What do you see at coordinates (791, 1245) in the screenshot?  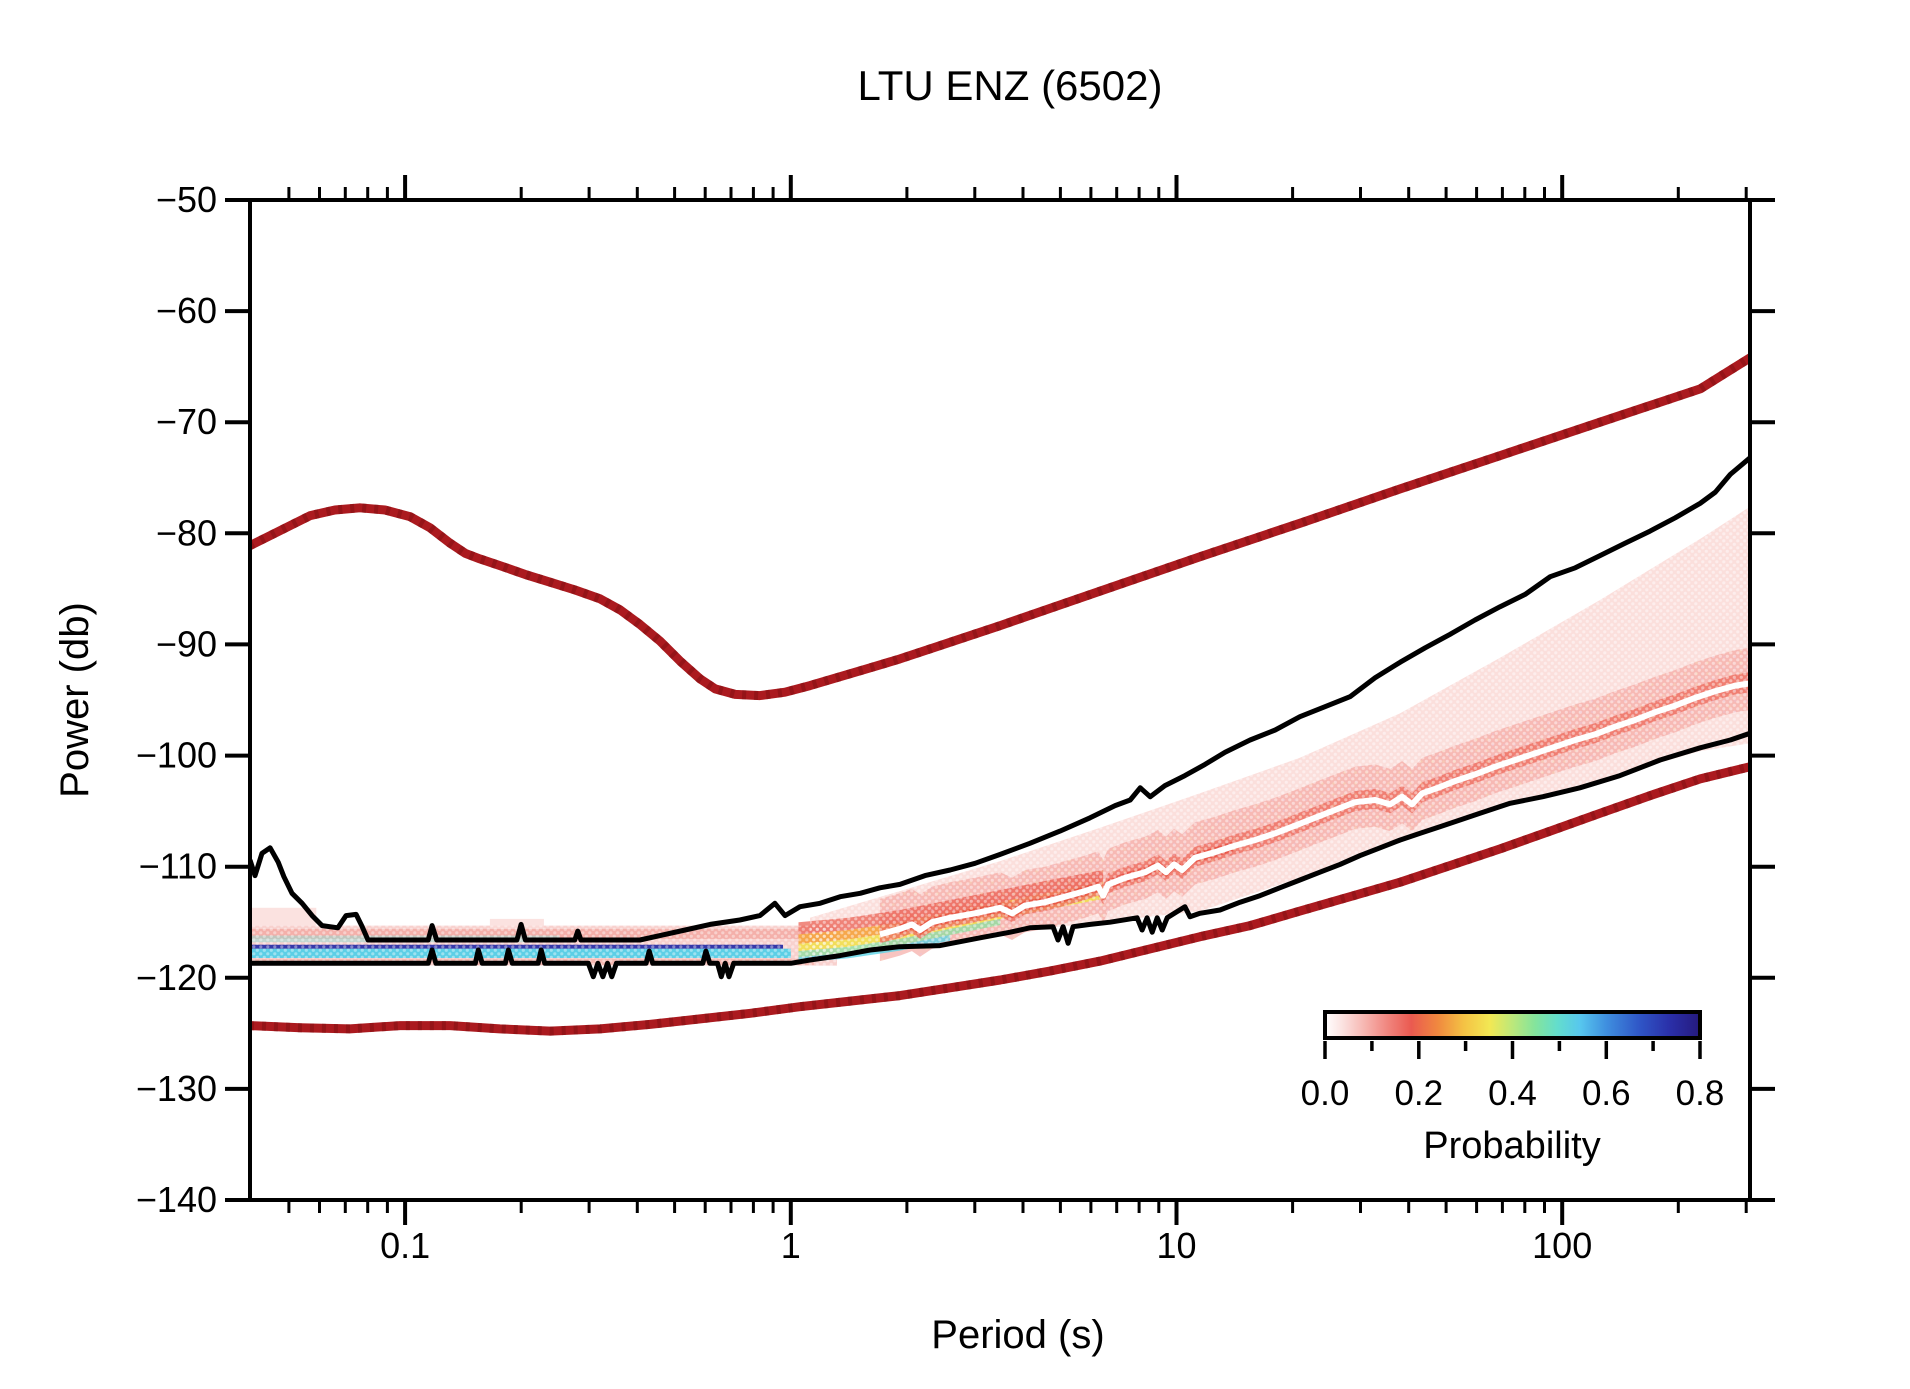 I see `x-tick-label: 1` at bounding box center [791, 1245].